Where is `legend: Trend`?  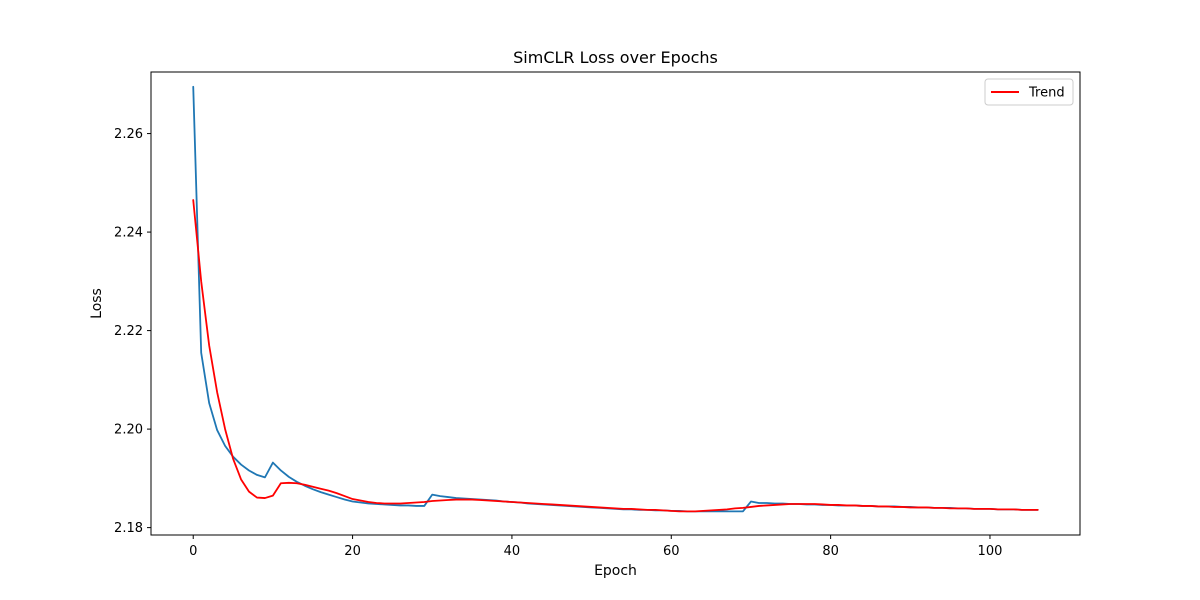
legend: Trend is located at coordinates (1029, 92).